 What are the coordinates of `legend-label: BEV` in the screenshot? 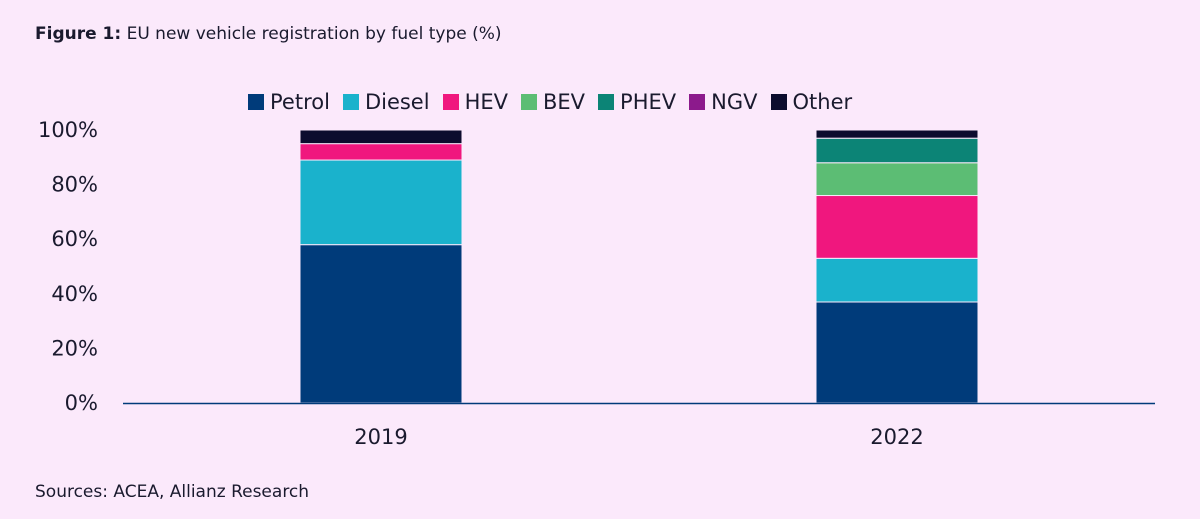 It's located at (564, 102).